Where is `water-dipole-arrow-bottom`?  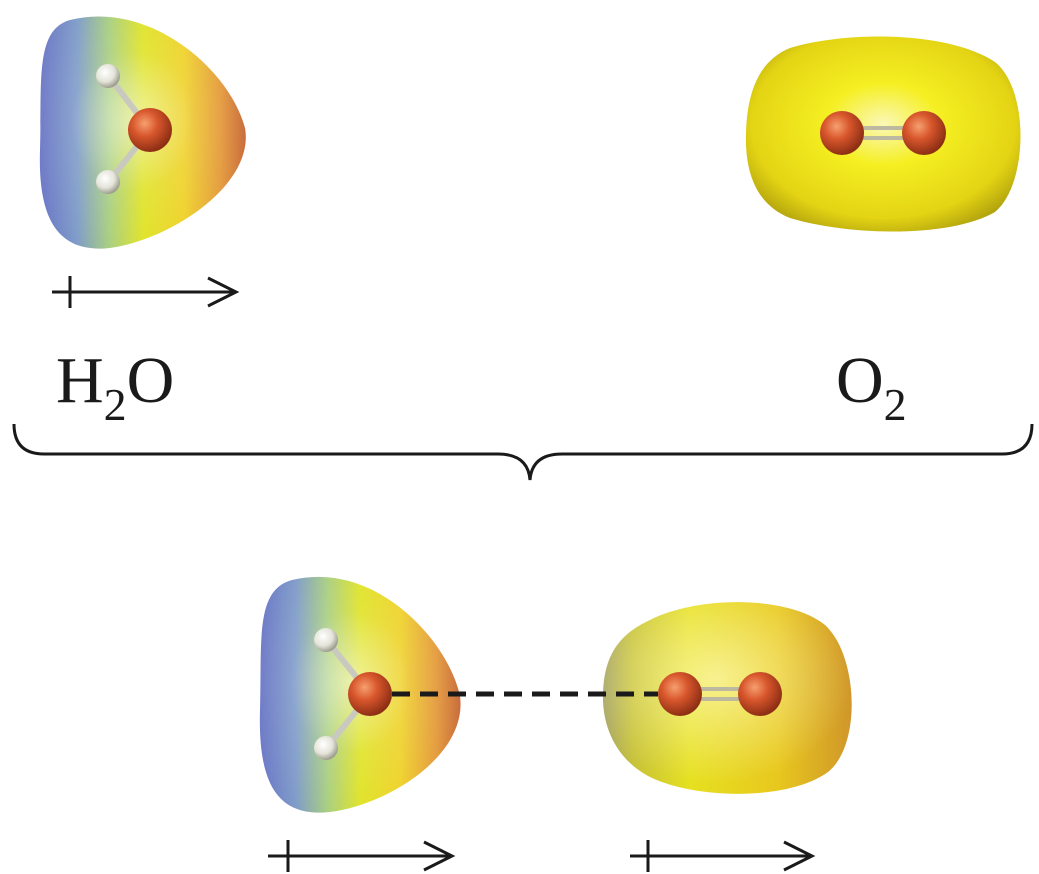
water-dipole-arrow-bottom is located at coordinates (362, 856).